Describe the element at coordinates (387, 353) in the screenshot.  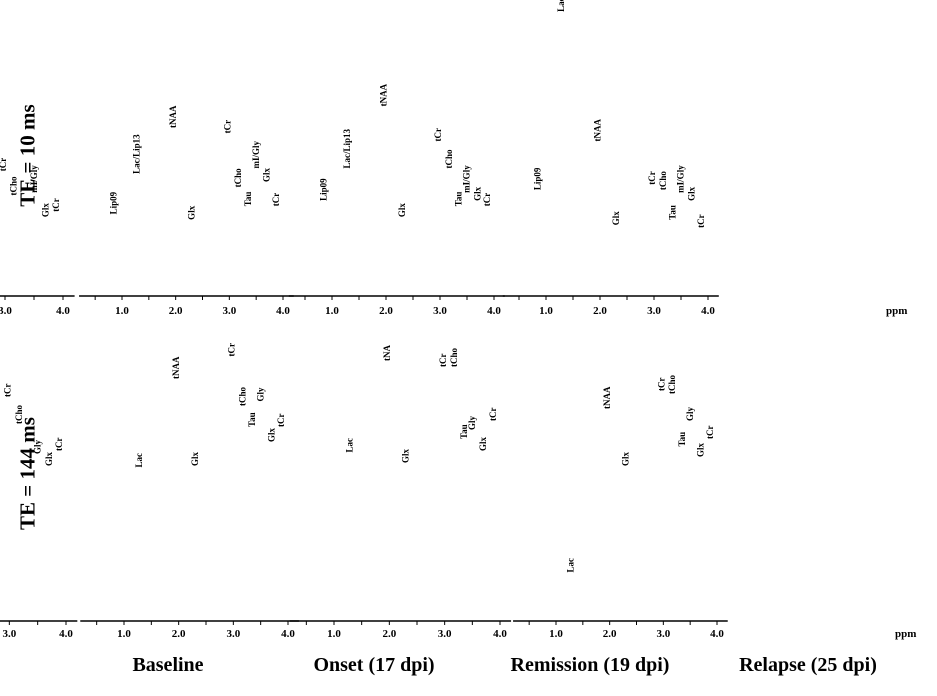
I see `peak-label: tNA` at that location.